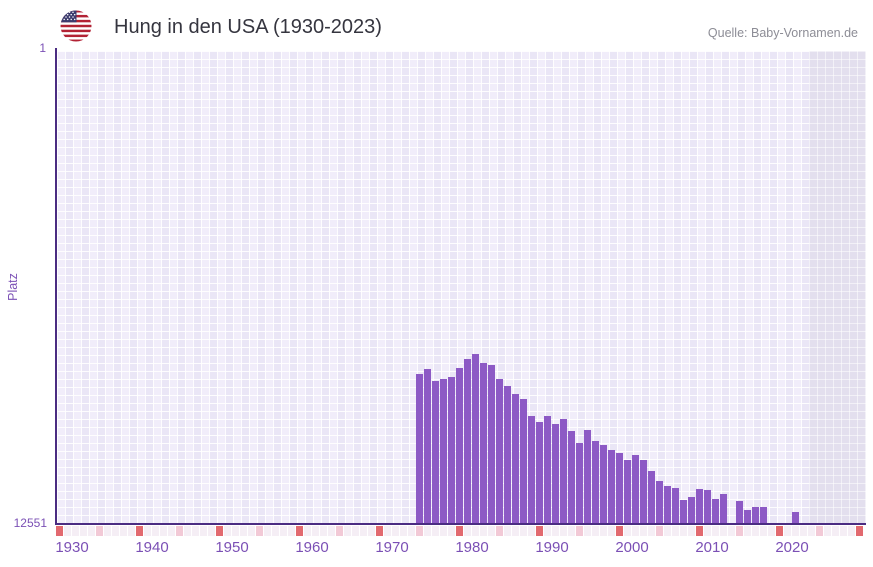 This screenshot has width=873, height=567. What do you see at coordinates (603, 483) in the screenshot?
I see `bar-1997` at bounding box center [603, 483].